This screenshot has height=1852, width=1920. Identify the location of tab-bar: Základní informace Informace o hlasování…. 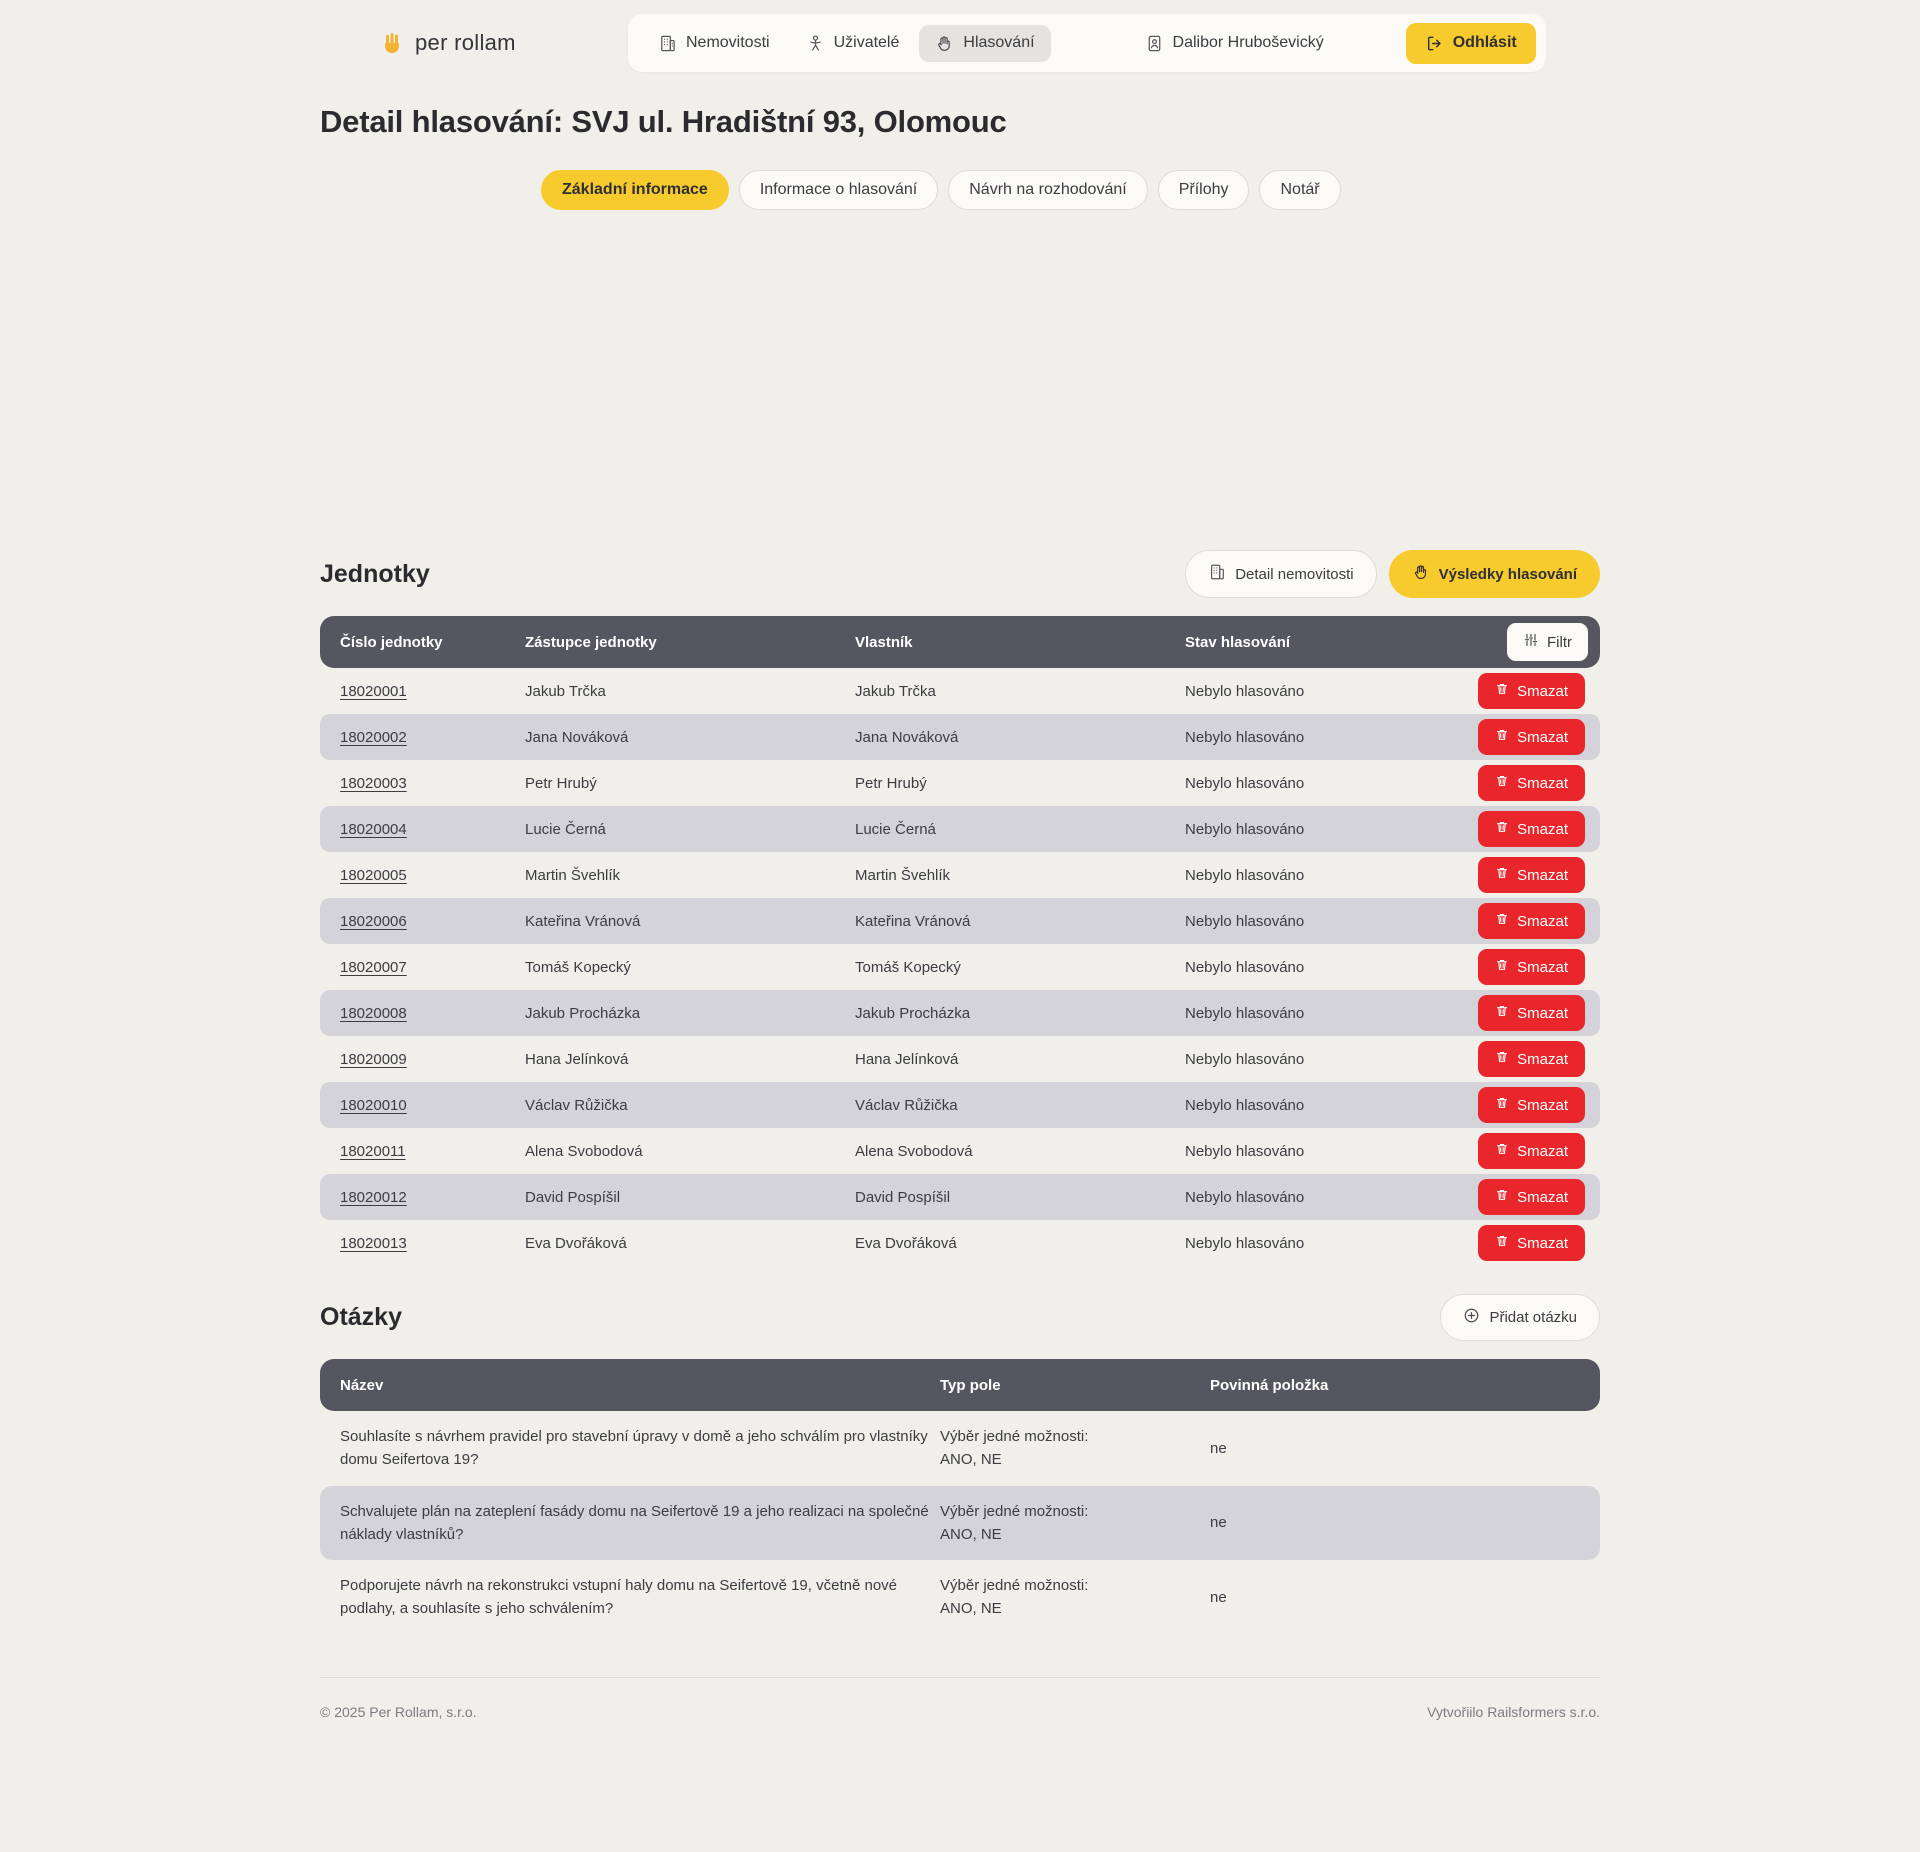
(960, 190).